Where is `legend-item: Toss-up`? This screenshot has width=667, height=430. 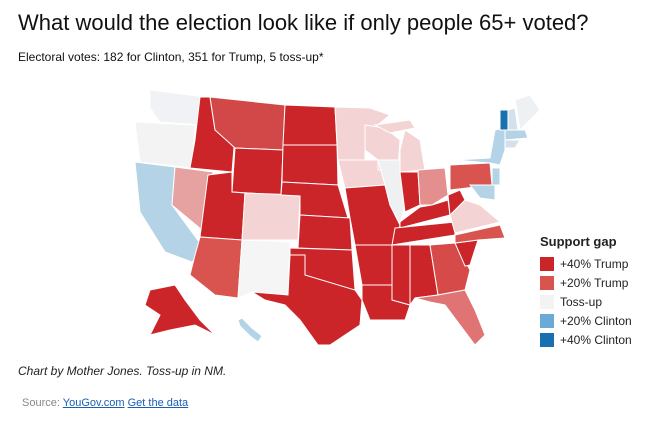 legend-item: Toss-up is located at coordinates (586, 301).